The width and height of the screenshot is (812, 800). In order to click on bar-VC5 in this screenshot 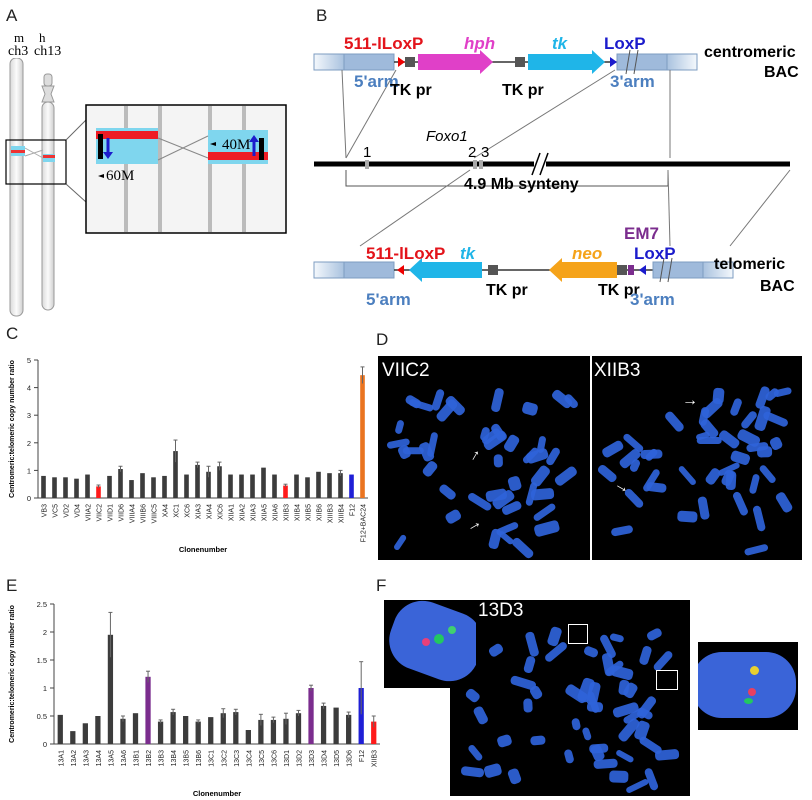, I will do `click(54, 487)`.